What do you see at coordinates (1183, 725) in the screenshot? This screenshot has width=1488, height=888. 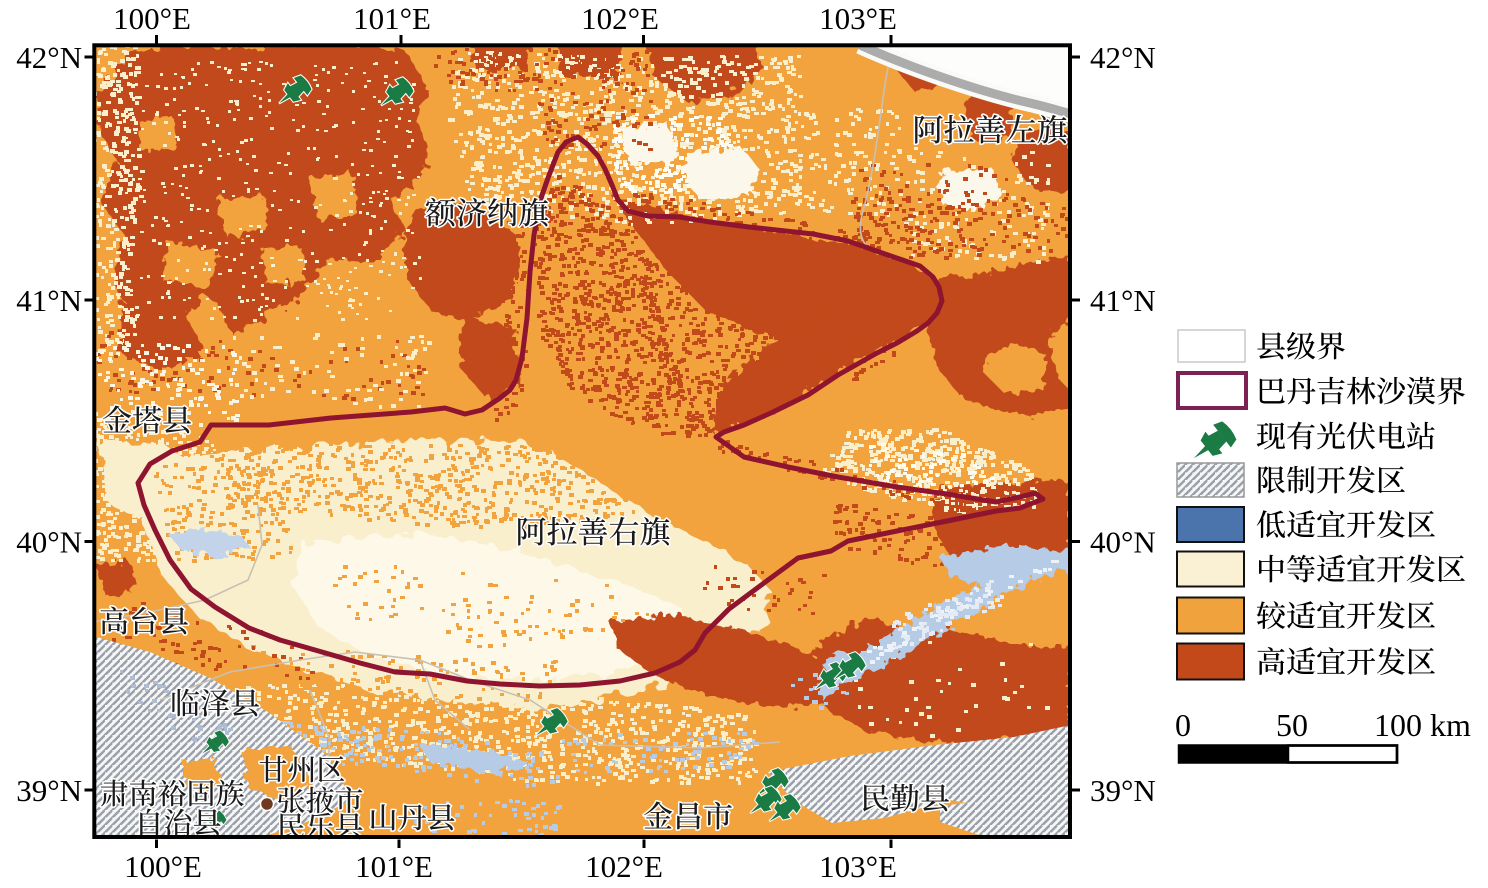 I see `svg-text: 0` at bounding box center [1183, 725].